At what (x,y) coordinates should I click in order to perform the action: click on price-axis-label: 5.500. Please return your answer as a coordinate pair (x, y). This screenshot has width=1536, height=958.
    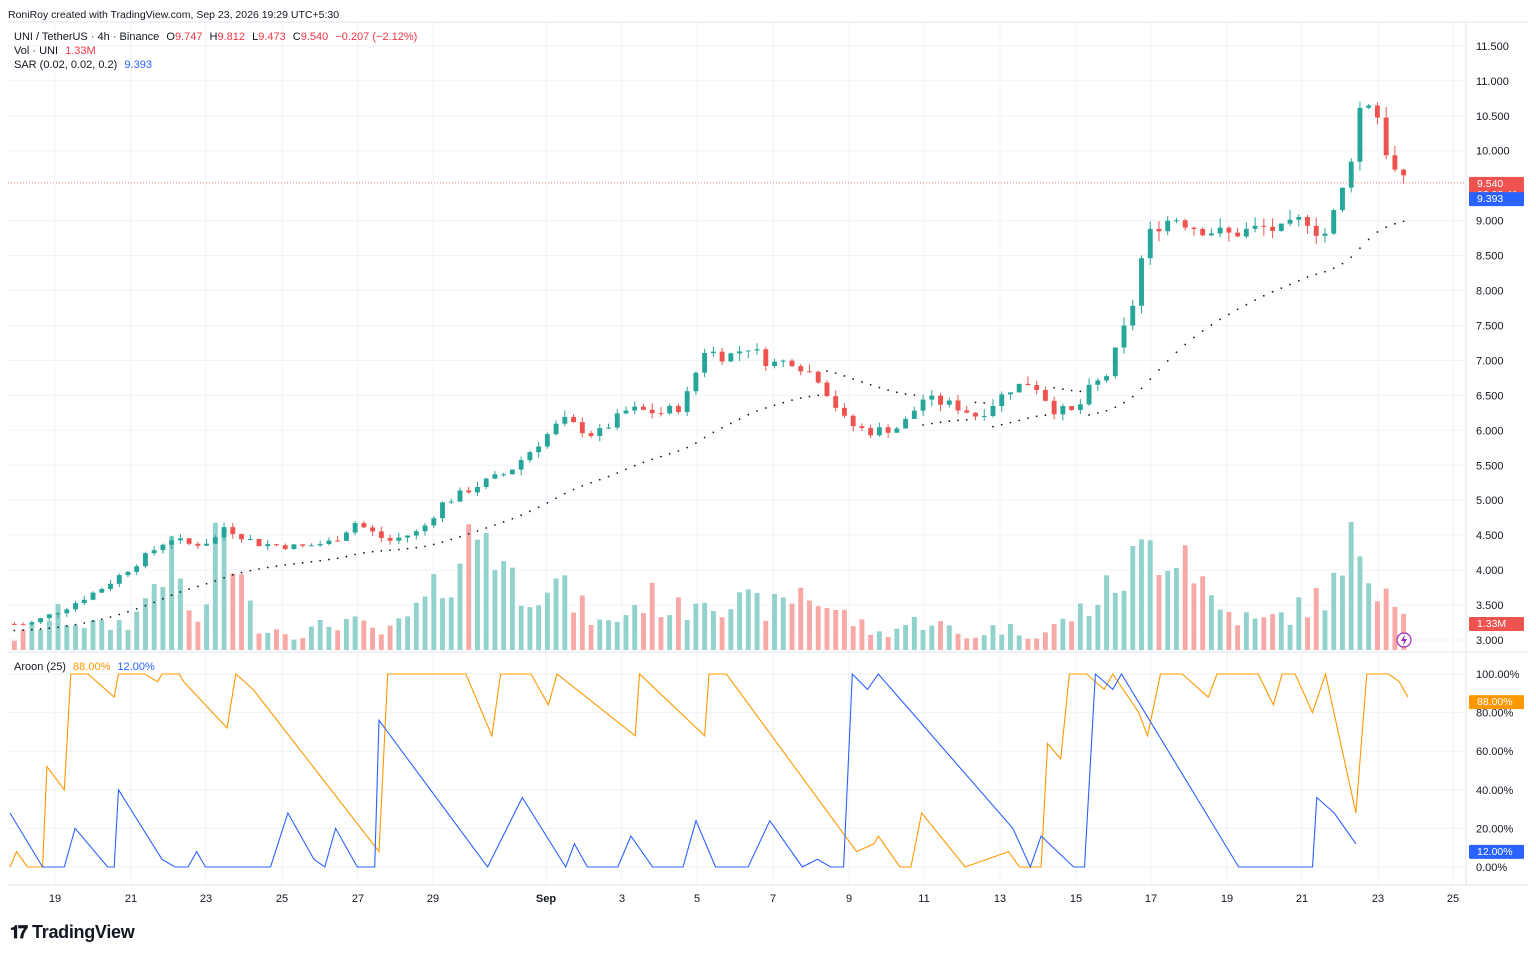
    Looking at the image, I should click on (1490, 466).